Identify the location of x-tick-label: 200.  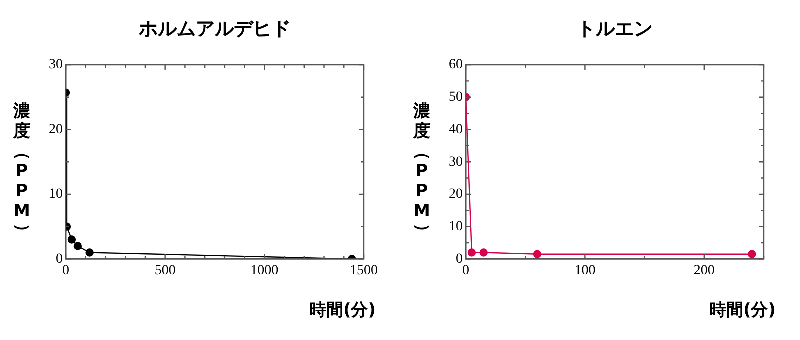
(704, 270).